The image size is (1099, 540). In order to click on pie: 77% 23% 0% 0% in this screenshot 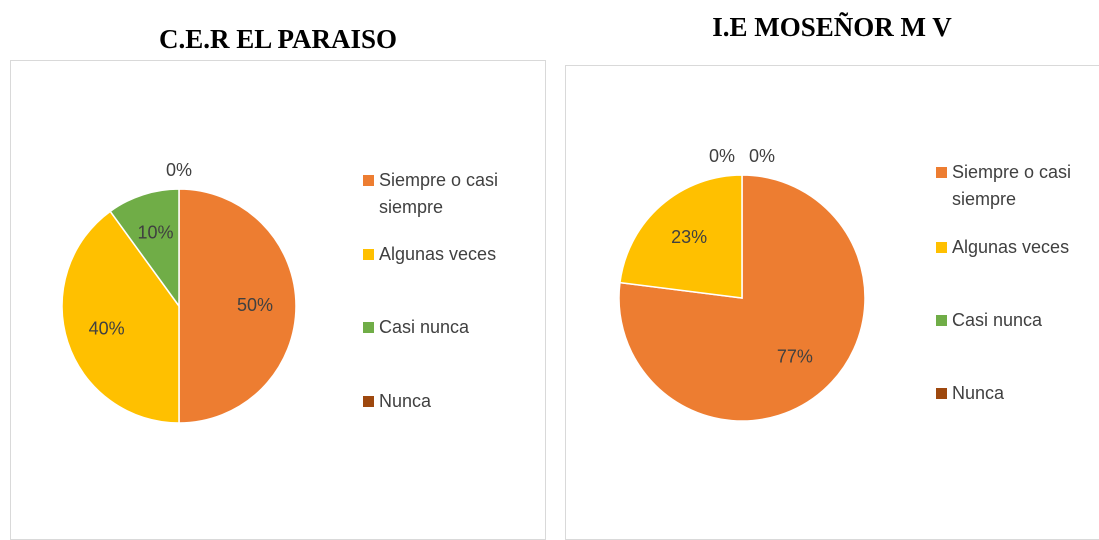, I will do `click(742, 284)`.